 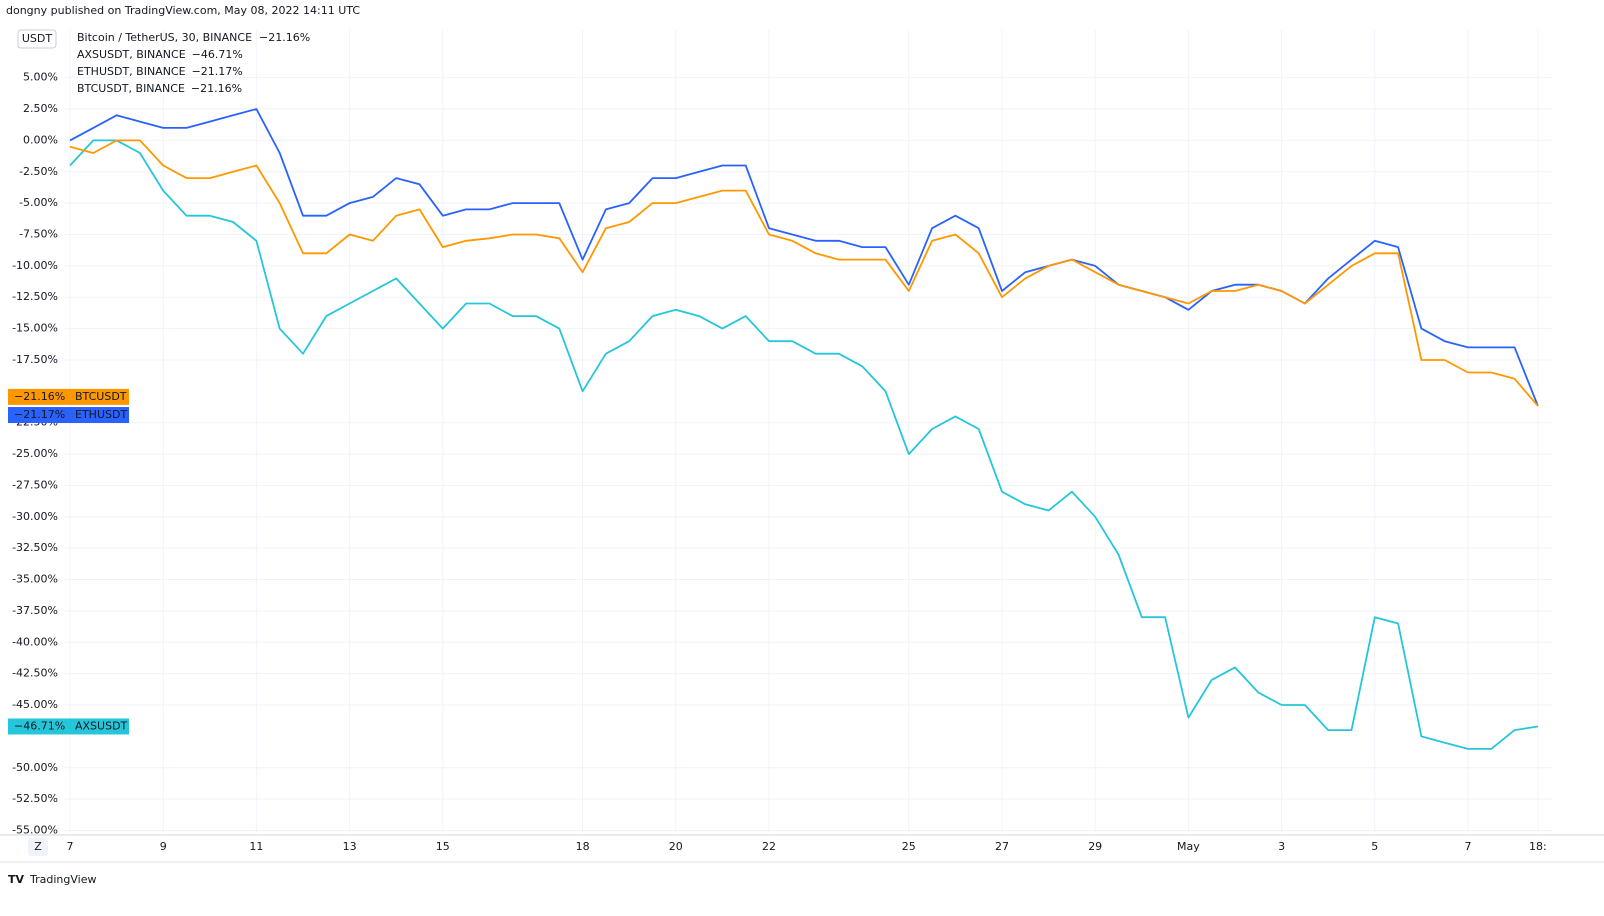 What do you see at coordinates (35, 579) in the screenshot?
I see `y-tick-label: -35.00%` at bounding box center [35, 579].